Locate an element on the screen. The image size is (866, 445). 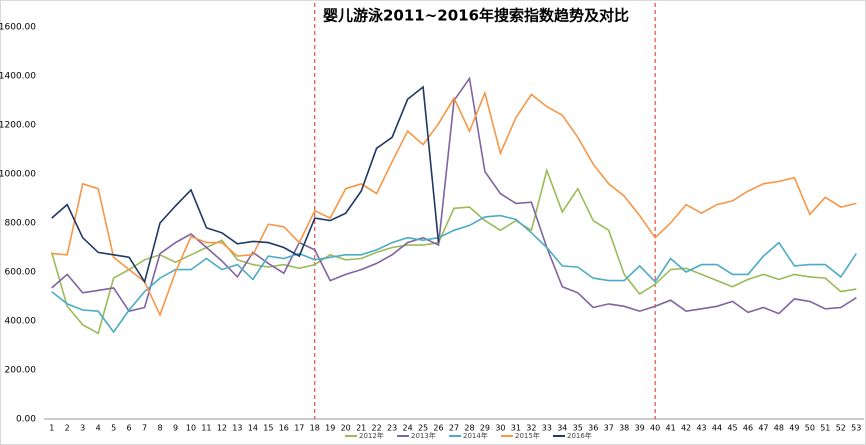
y-tick-label: 1600.00 is located at coordinates (18, 28).